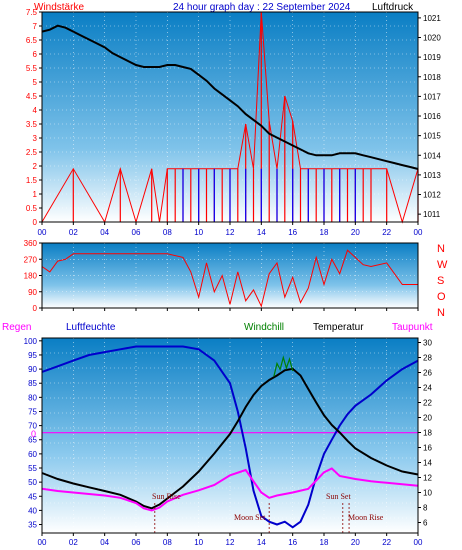 The image size is (462, 550). Describe the element at coordinates (35, 138) in the screenshot. I see `y-tick-label: 3` at that location.